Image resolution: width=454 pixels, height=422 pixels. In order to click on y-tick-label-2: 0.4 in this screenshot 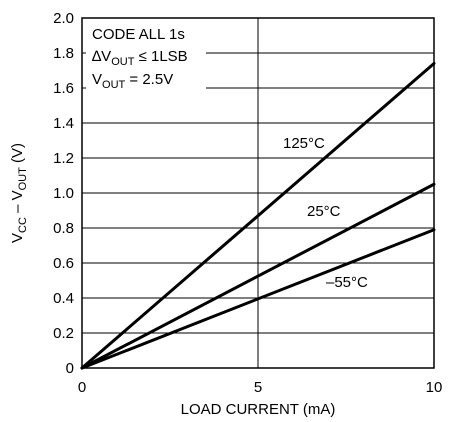, I will do `click(63, 298)`.